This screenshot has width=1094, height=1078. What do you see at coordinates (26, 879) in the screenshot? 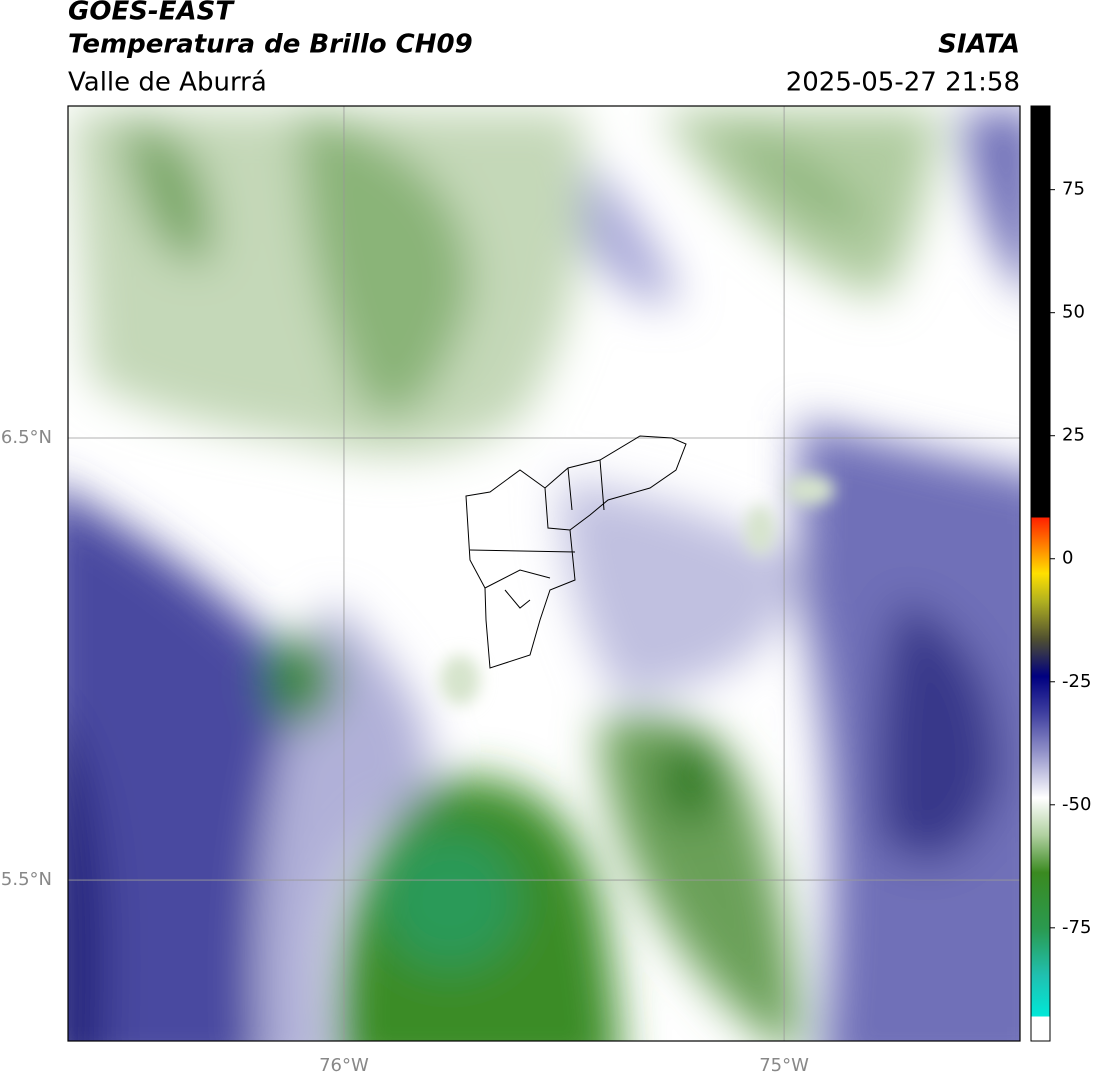
I see `lat-label: 5.5°N` at bounding box center [26, 879].